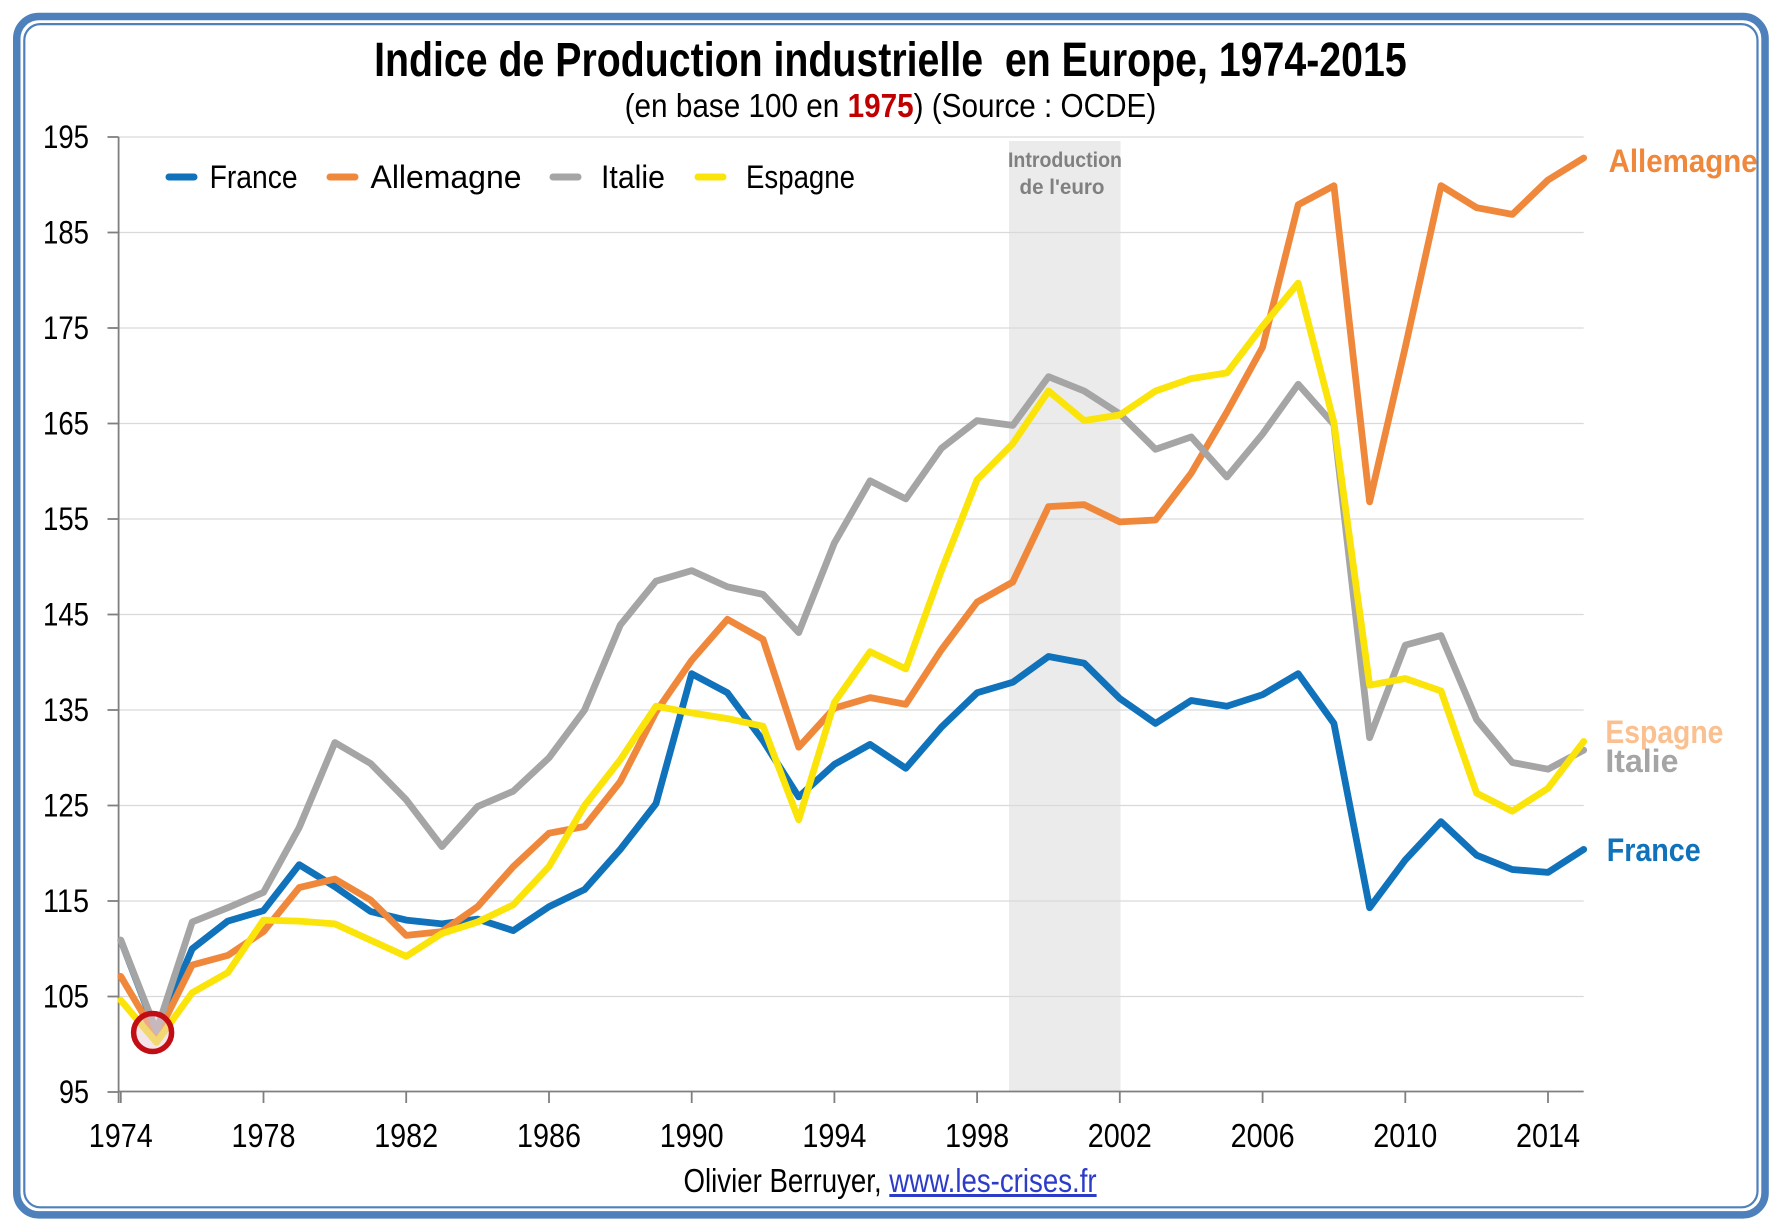  What do you see at coordinates (1548, 1135) in the screenshot?
I see `svg-text: 2014` at bounding box center [1548, 1135].